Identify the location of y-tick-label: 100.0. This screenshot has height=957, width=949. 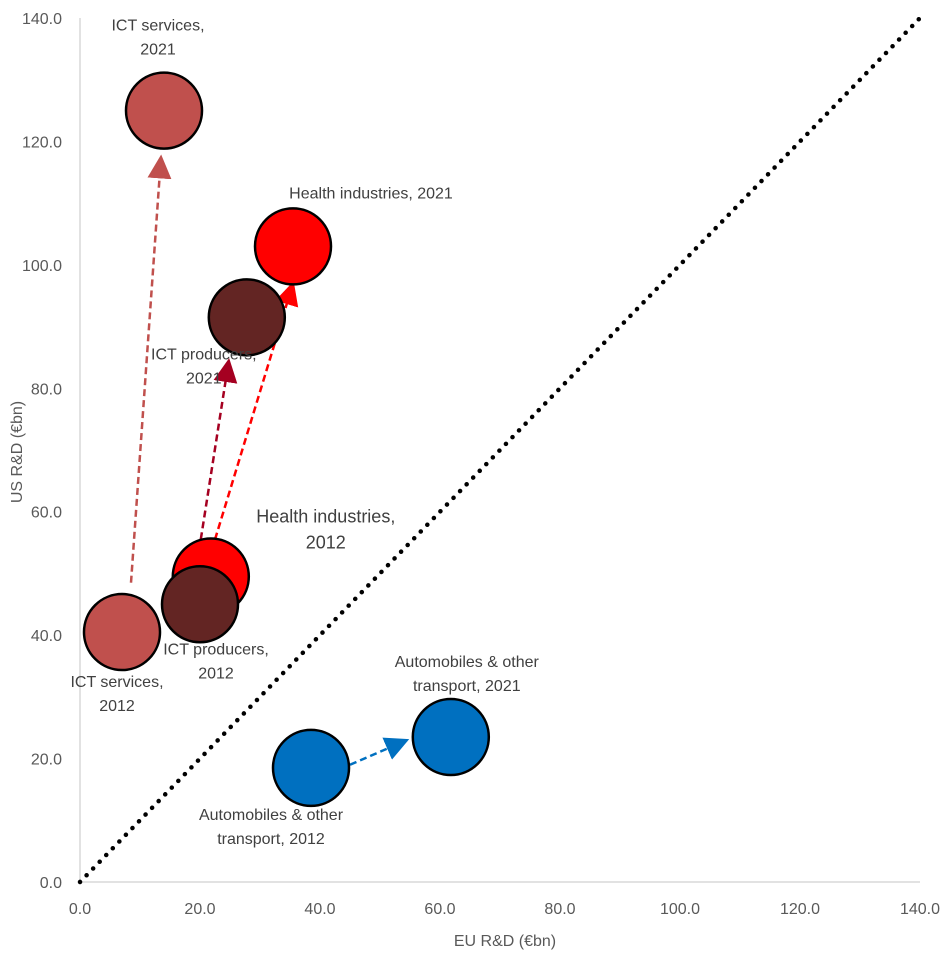
(42, 266).